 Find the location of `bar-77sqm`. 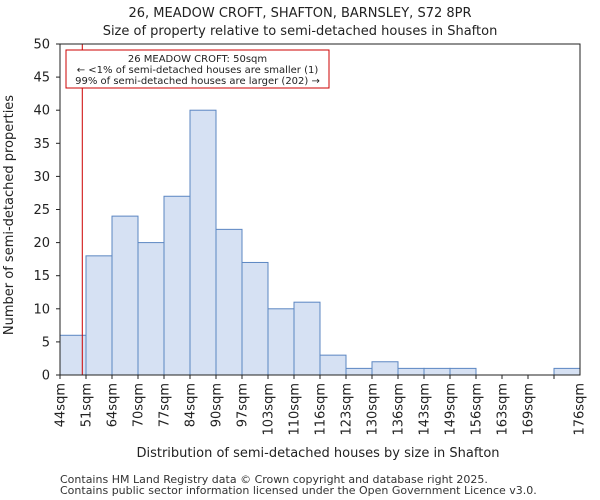

bar-77sqm is located at coordinates (177, 285).